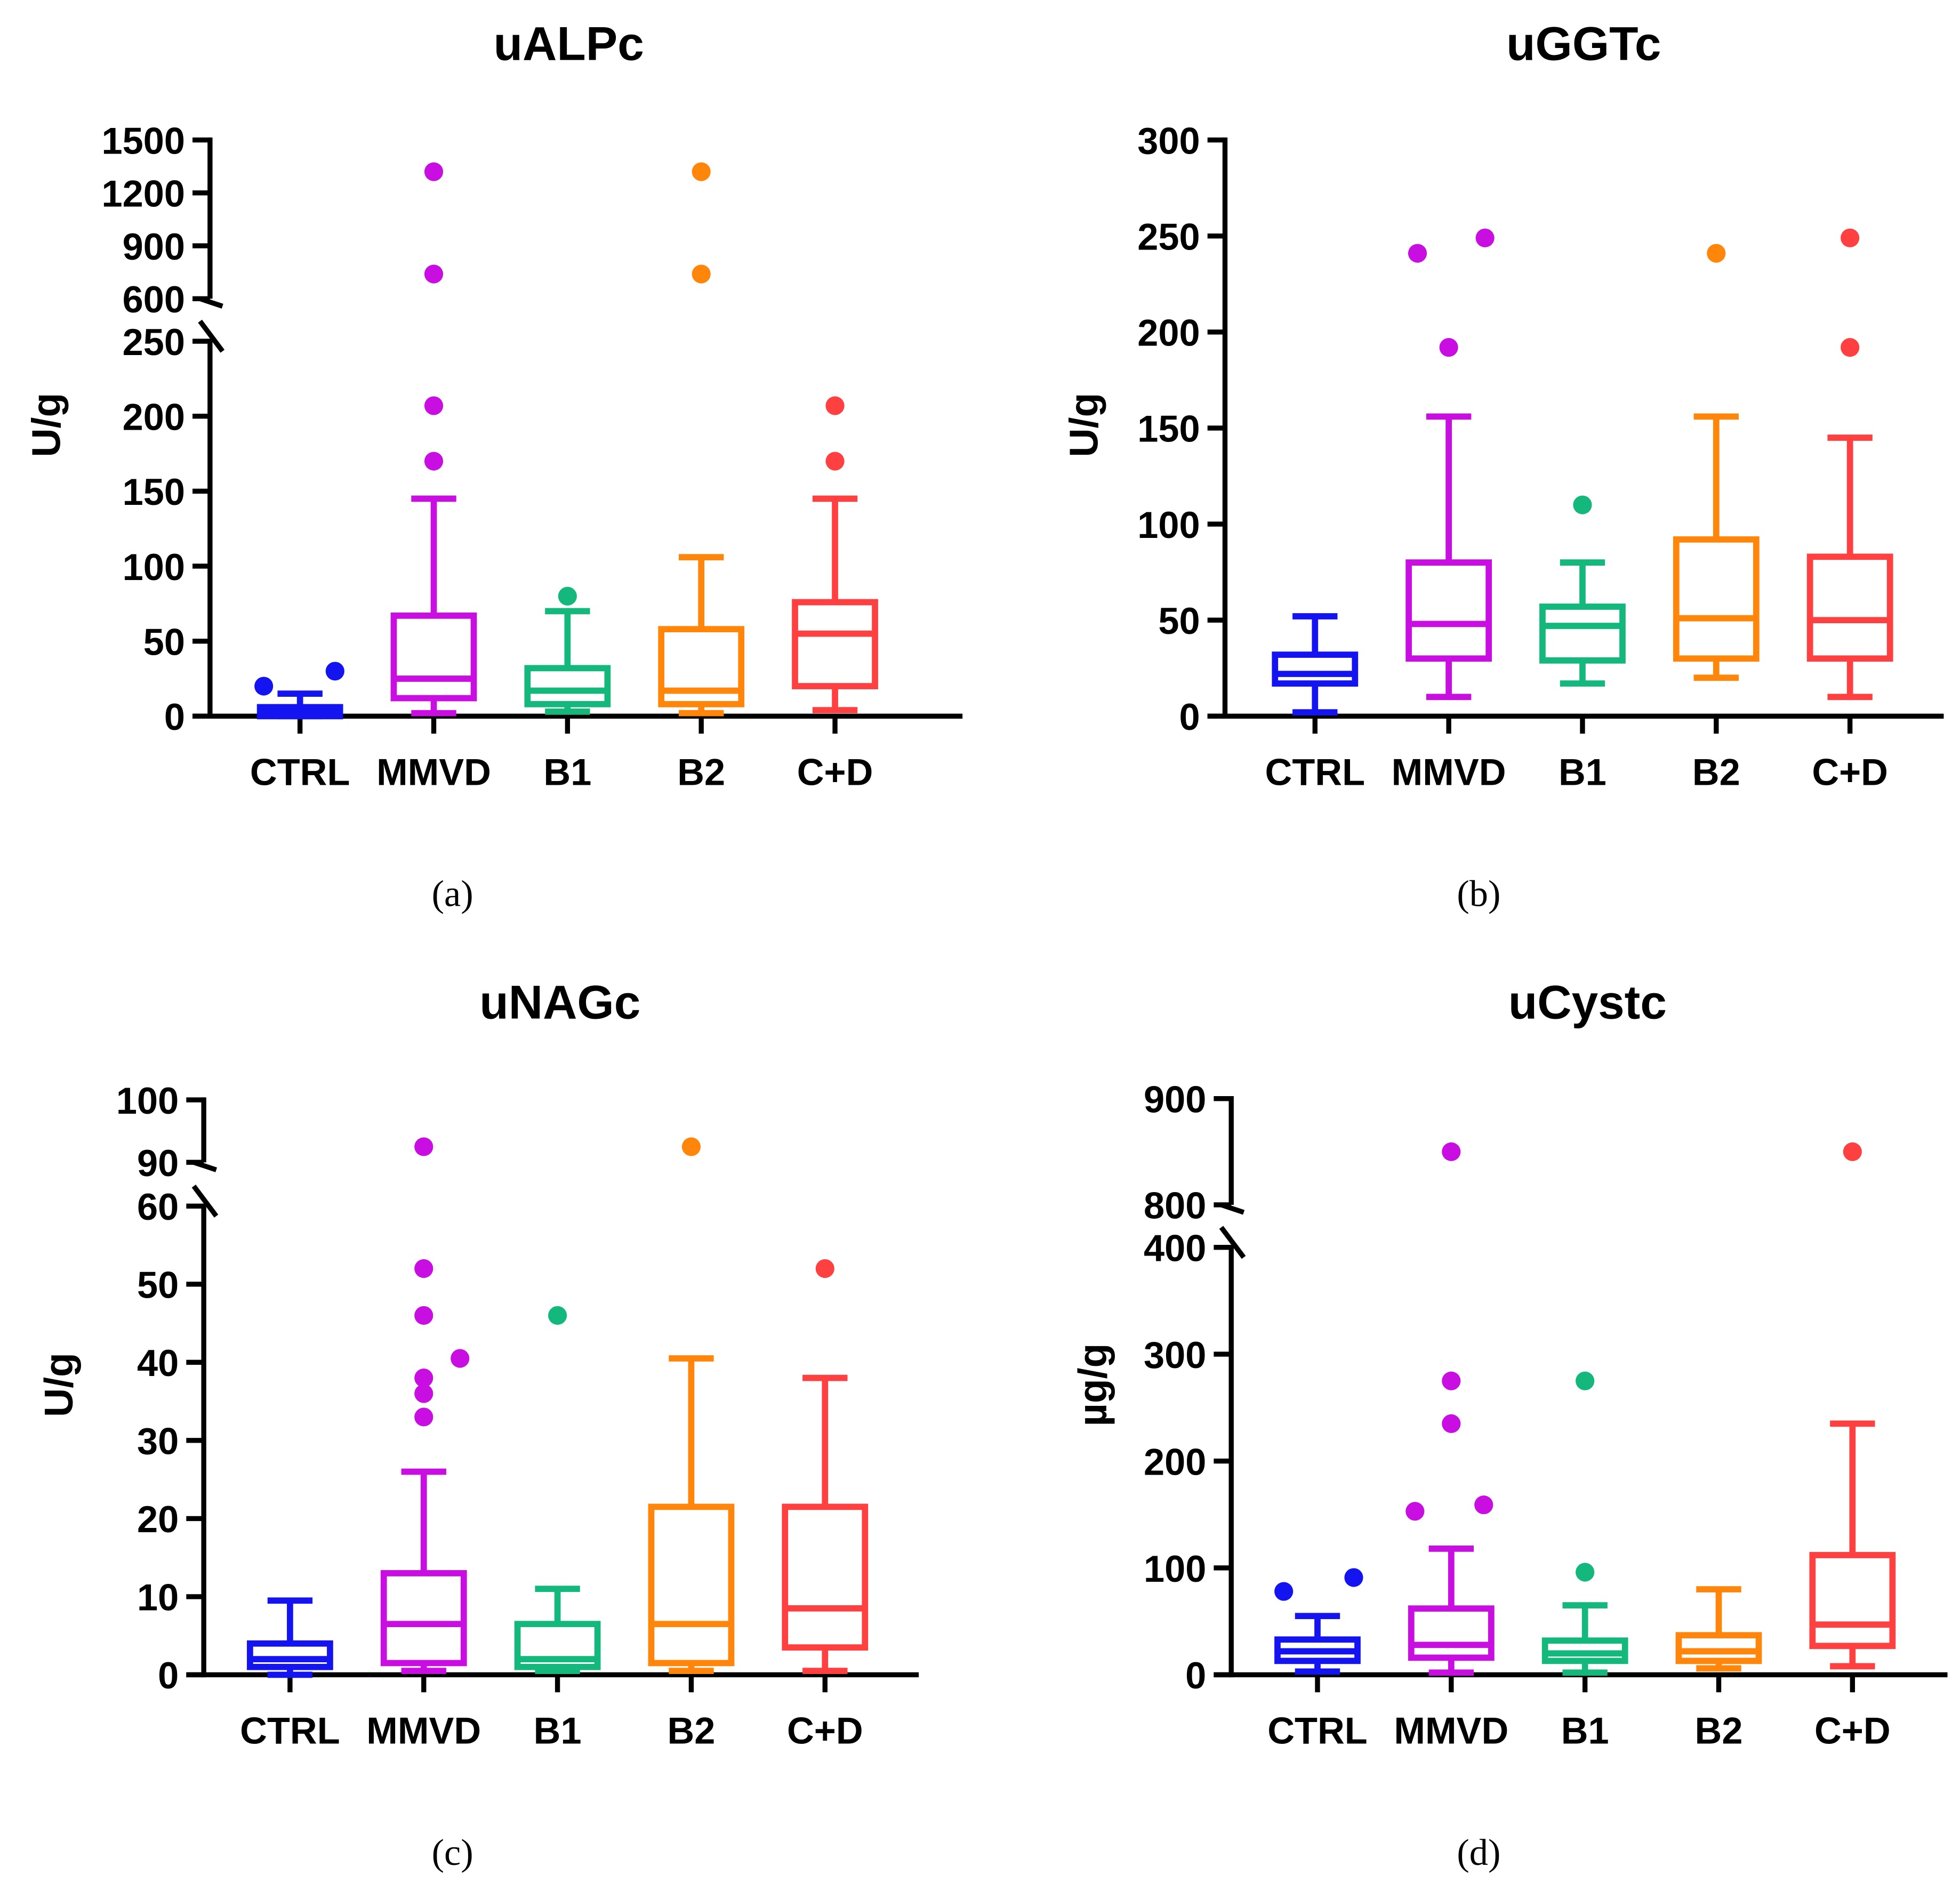  Describe the element at coordinates (158, 1363) in the screenshot. I see `y-tick-label: 40` at that location.